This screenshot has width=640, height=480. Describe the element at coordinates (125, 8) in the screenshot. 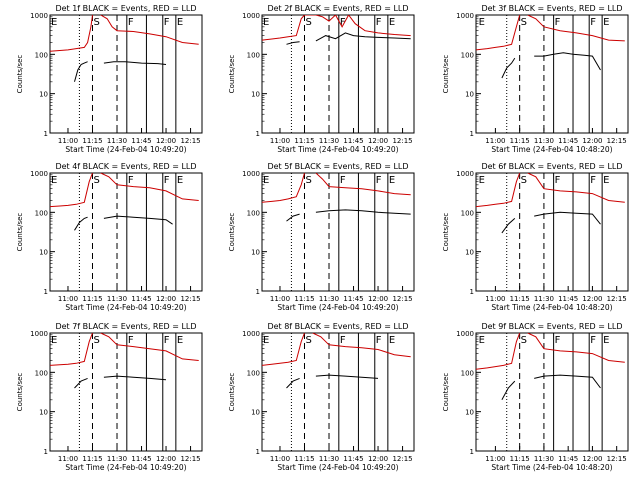

I see `panel-title: Det 1f BLACK = Events, RED = LLD` at that location.